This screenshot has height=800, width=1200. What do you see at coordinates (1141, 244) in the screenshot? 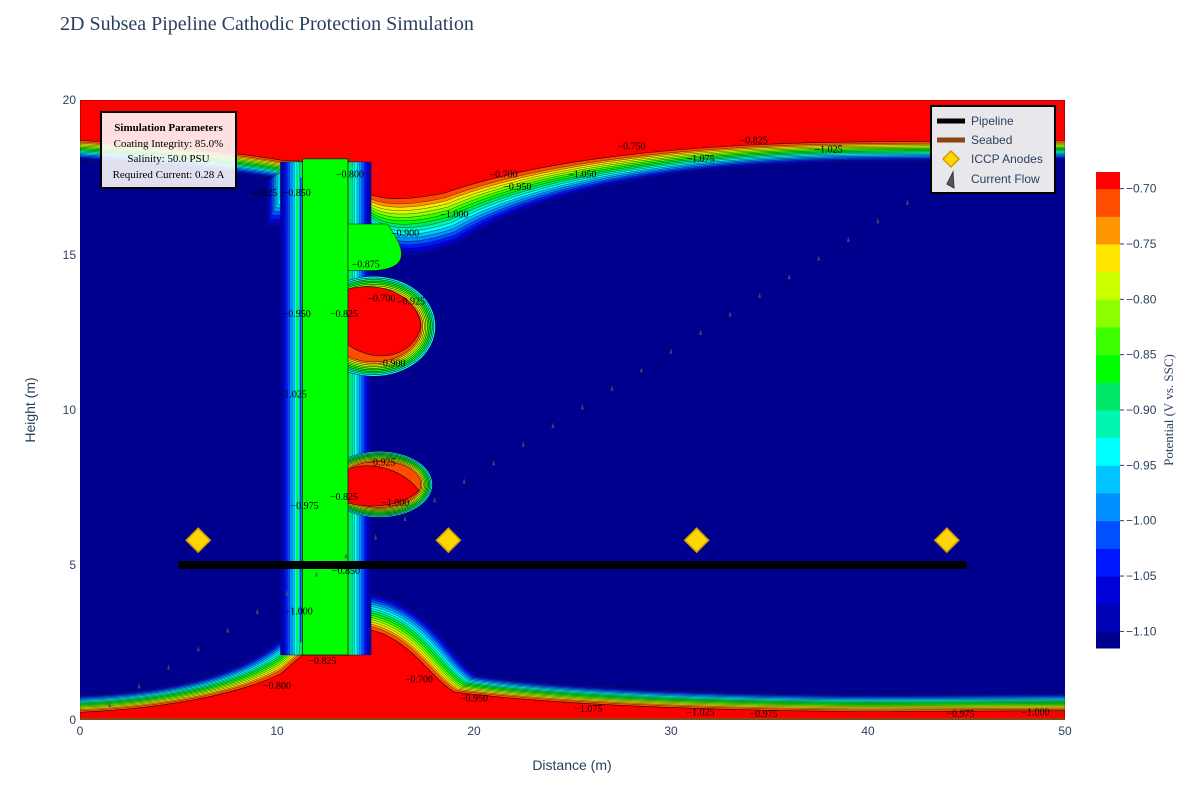
I see `colorbar-tick-label: −0.75` at bounding box center [1141, 244].